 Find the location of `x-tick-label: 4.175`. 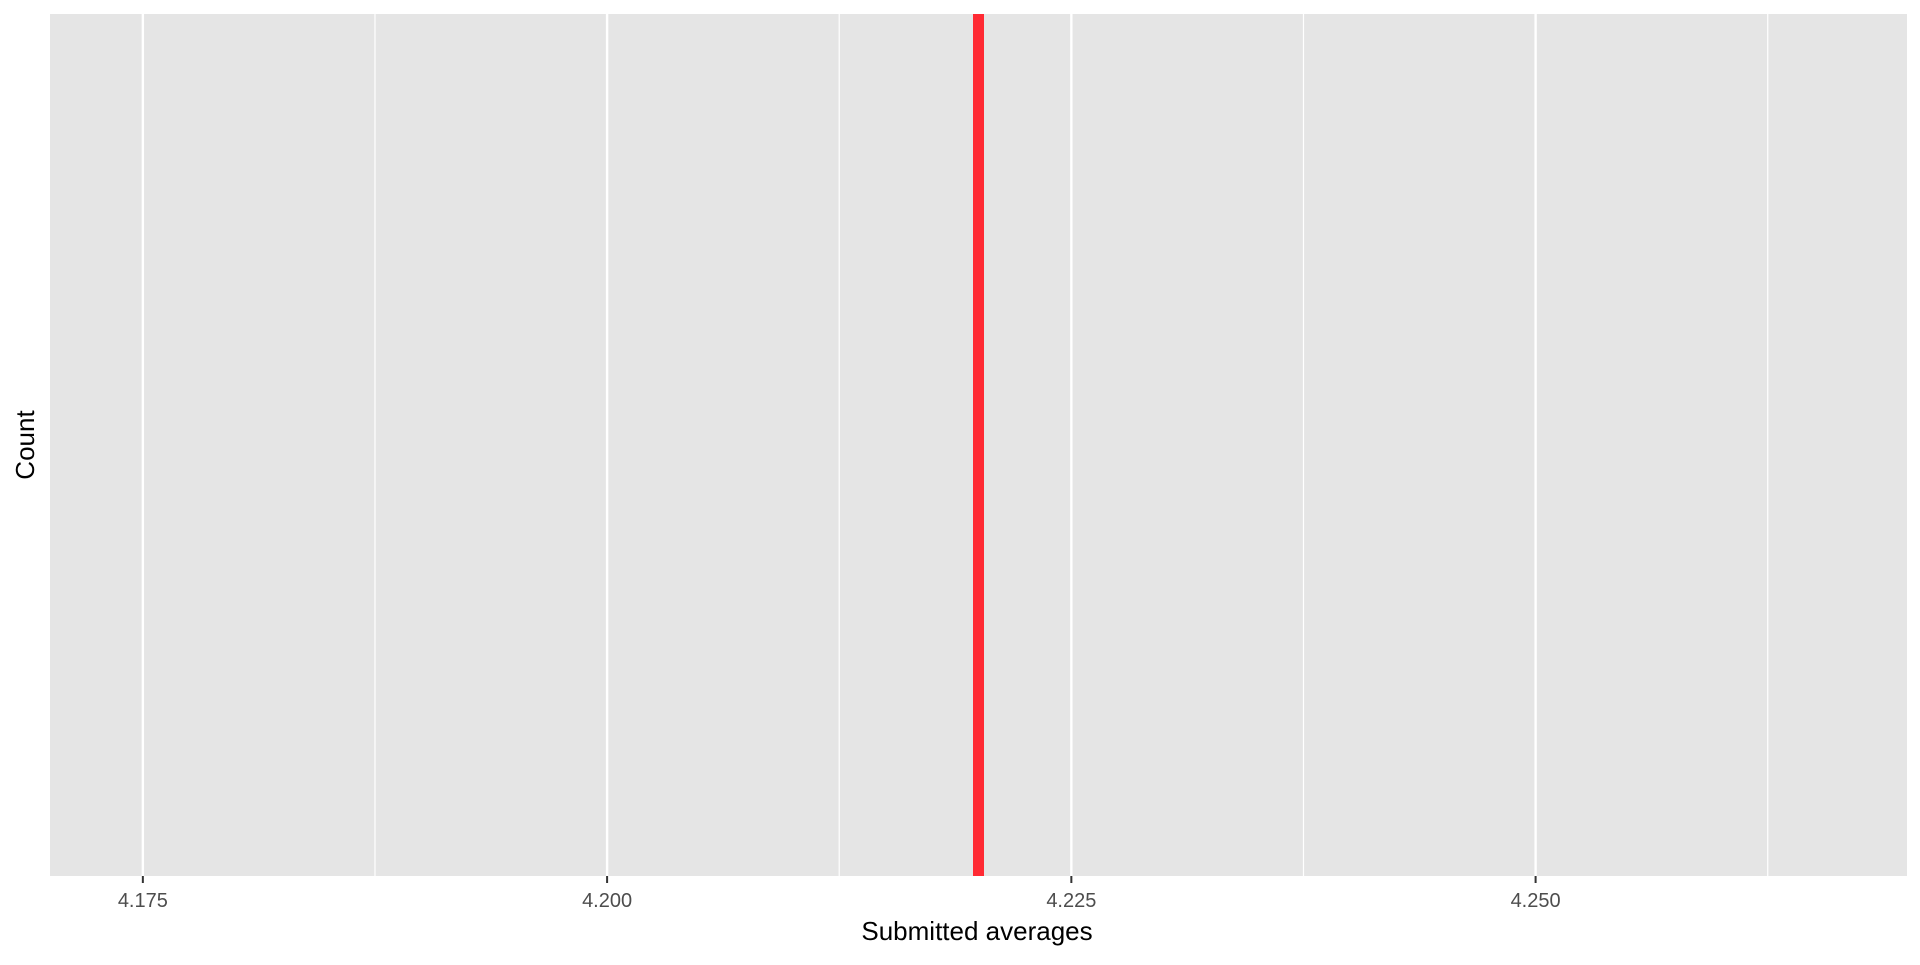

x-tick-label: 4.175 is located at coordinates (143, 901).